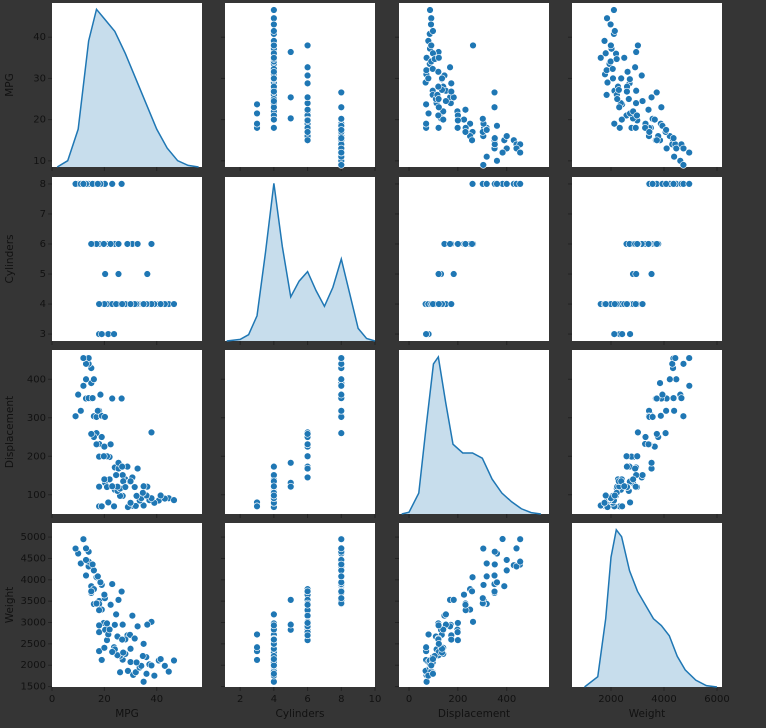  Describe the element at coordinates (647, 714) in the screenshot. I see `x-axis-label: Weight` at that location.